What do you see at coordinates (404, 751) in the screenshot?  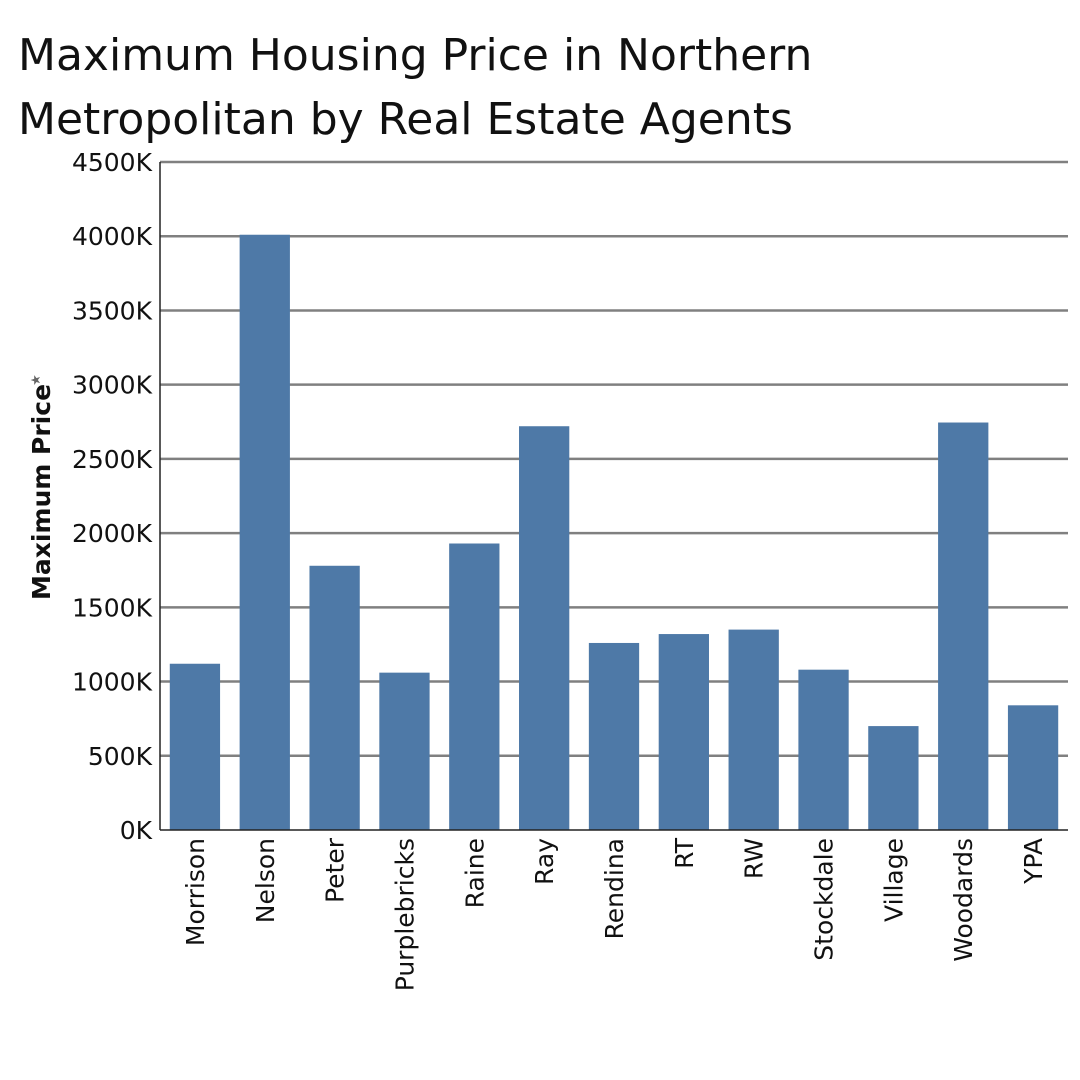 I see `bar-purplebricks` at bounding box center [404, 751].